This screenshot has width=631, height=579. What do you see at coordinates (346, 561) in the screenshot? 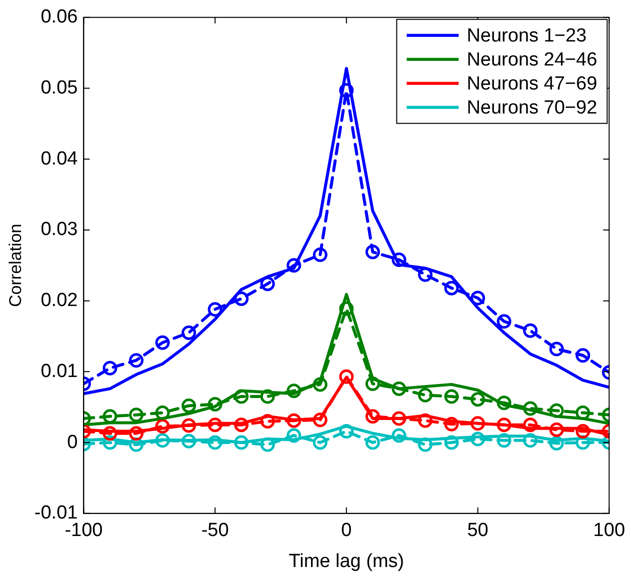
I see `x-axis-title: Time lag (ms)` at bounding box center [346, 561].